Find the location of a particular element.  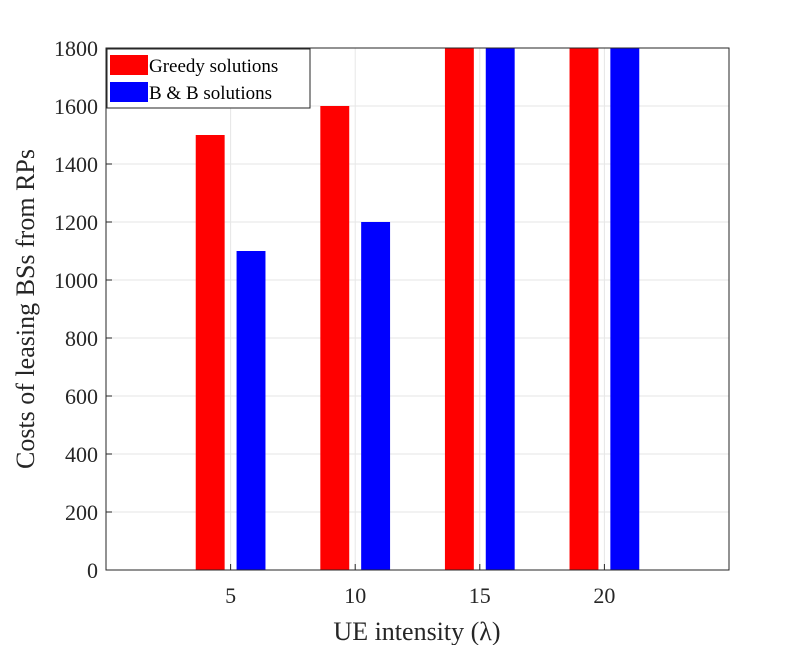

x-tick-label: 20 is located at coordinates (604, 595).